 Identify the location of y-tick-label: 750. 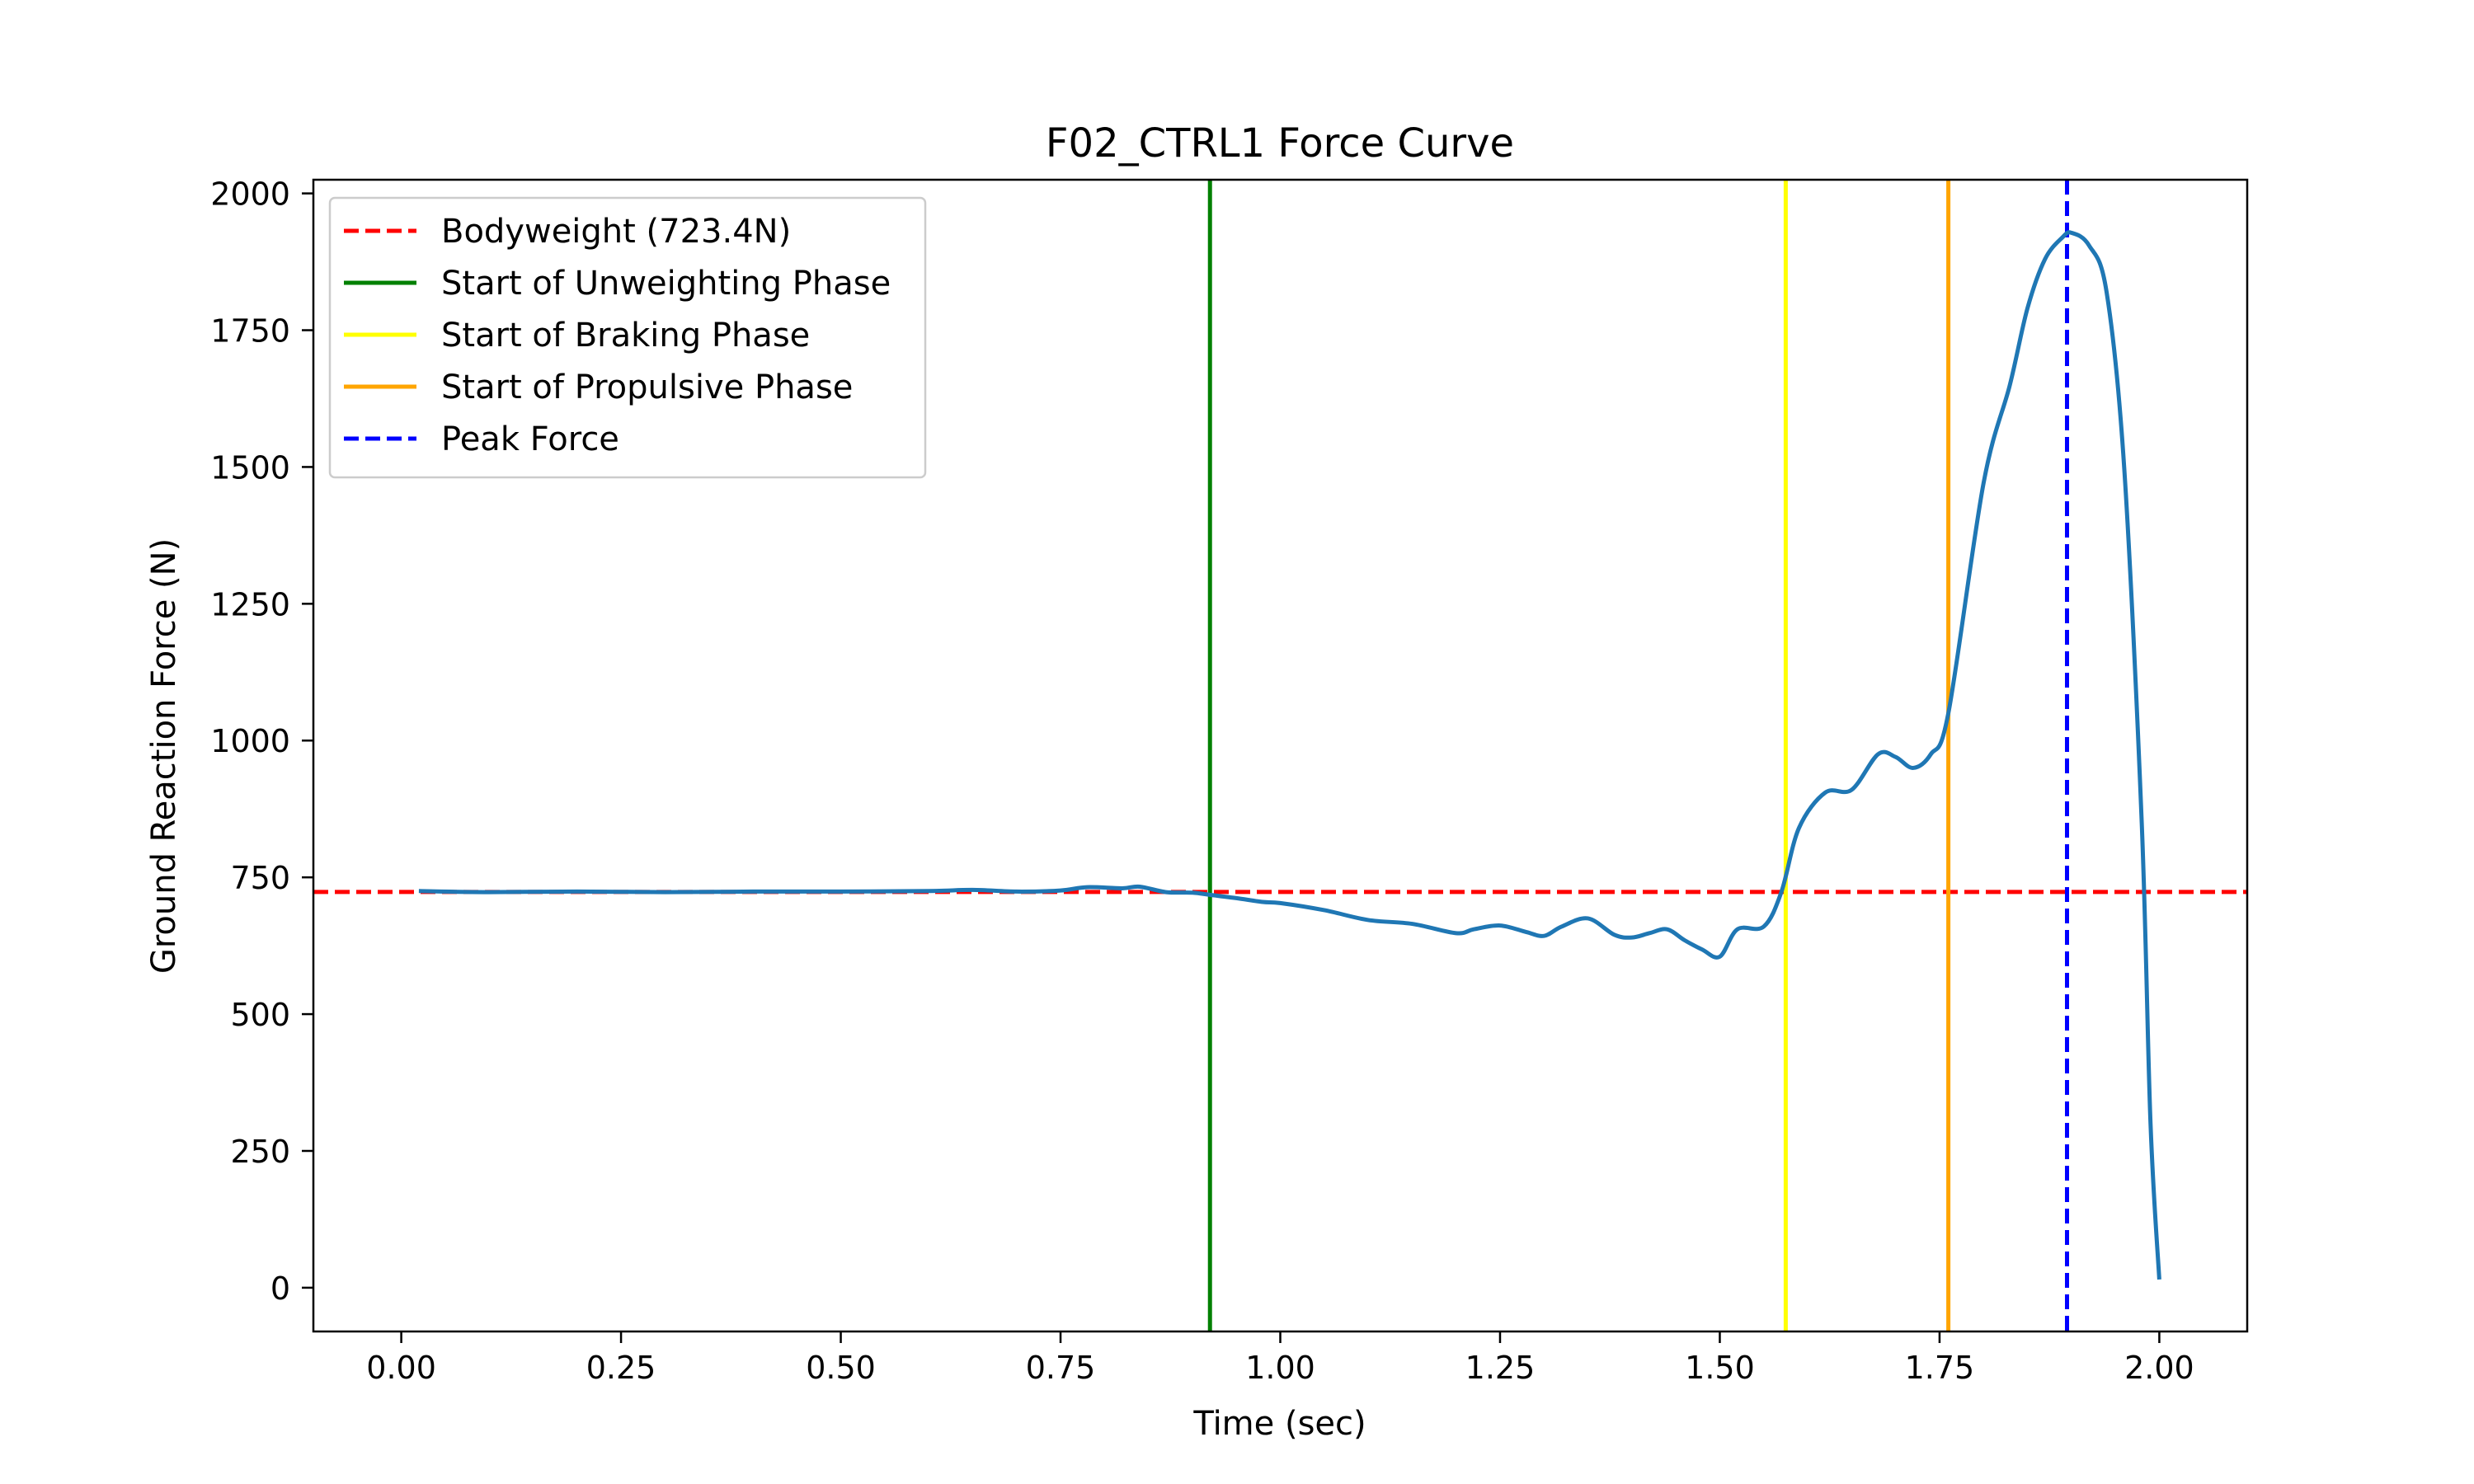
(260, 878).